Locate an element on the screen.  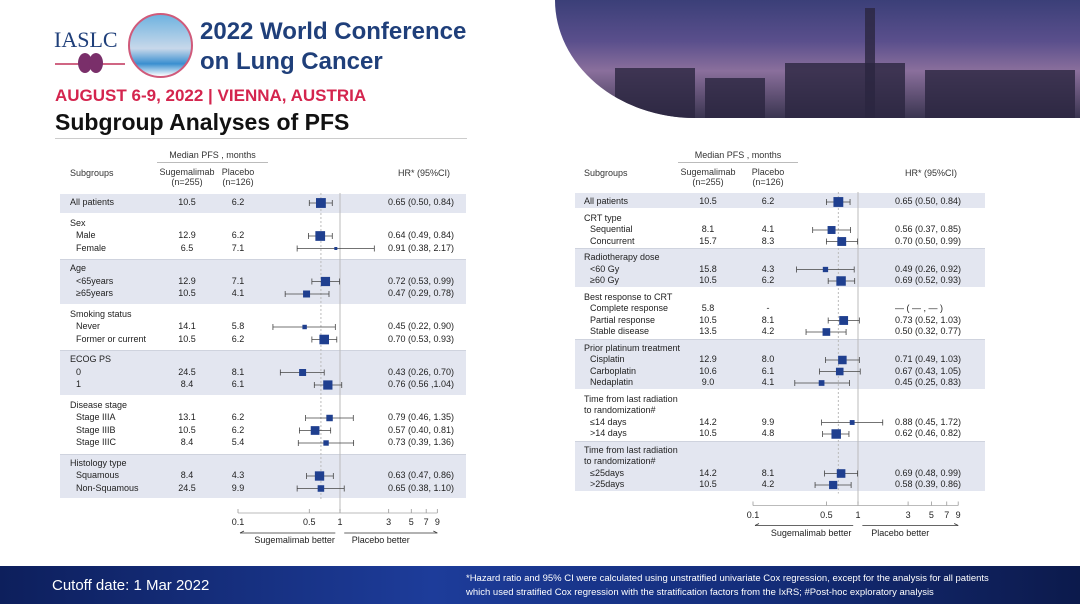
hazard-ratio: 0.45 (0.22, 0.90) is located at coordinates (421, 326).